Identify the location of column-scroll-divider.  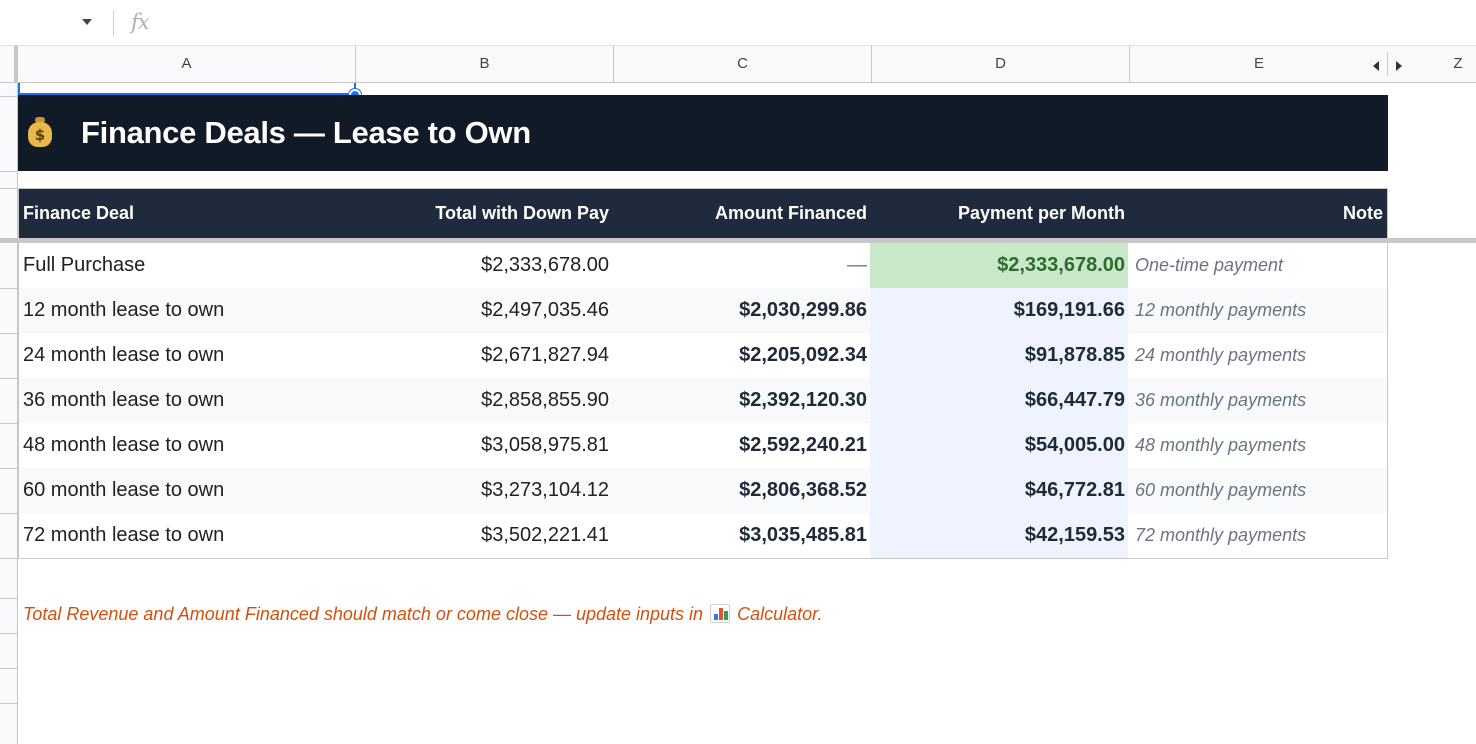
(1387, 64).